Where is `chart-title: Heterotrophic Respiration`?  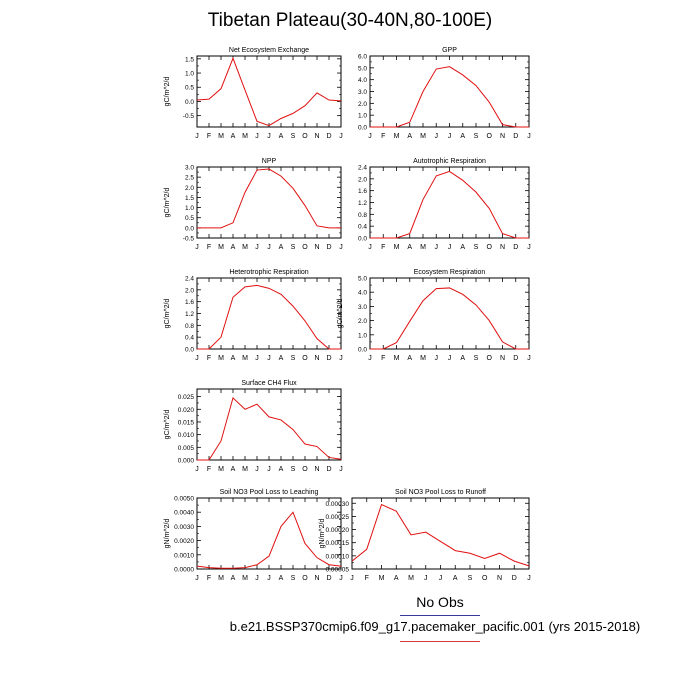
chart-title: Heterotrophic Respiration is located at coordinates (268, 272).